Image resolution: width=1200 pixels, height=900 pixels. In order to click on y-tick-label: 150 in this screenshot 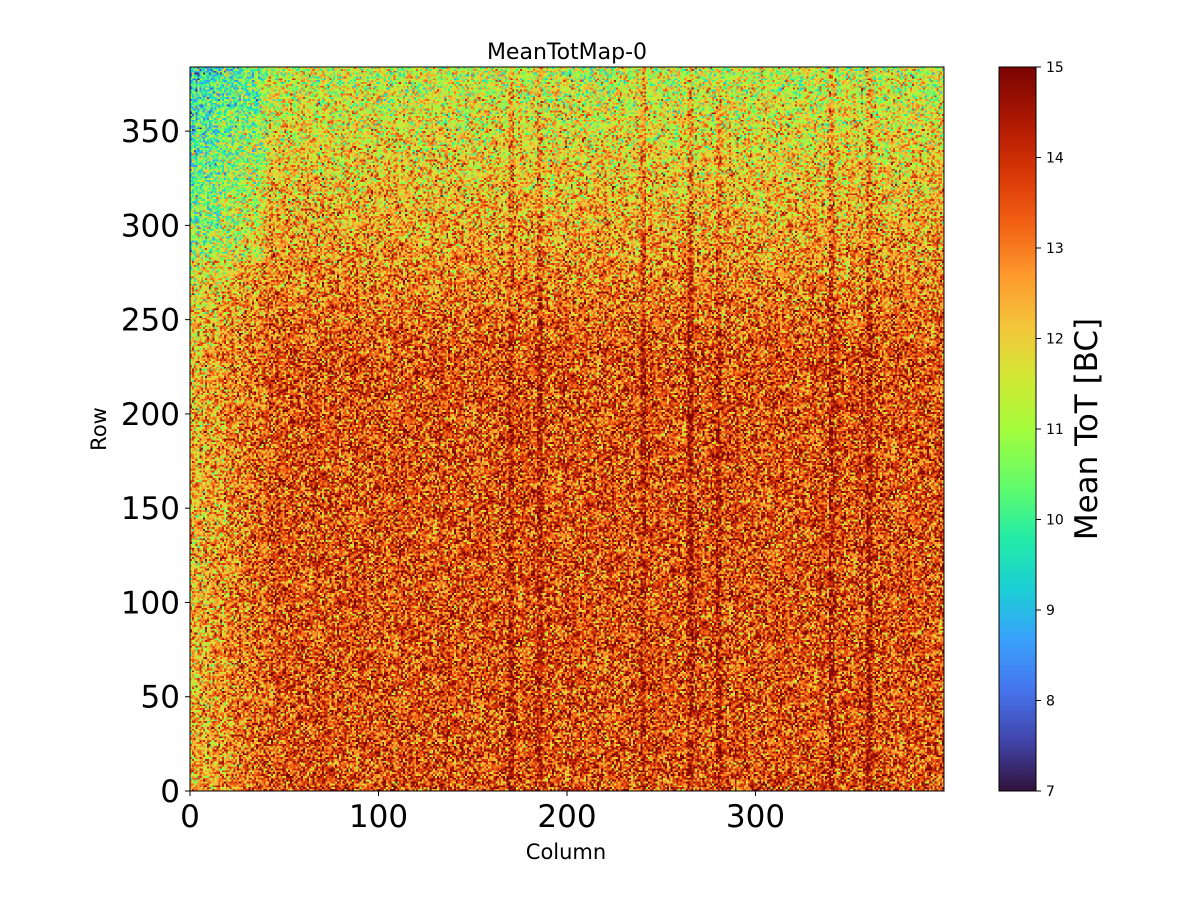, I will do `click(150, 509)`.